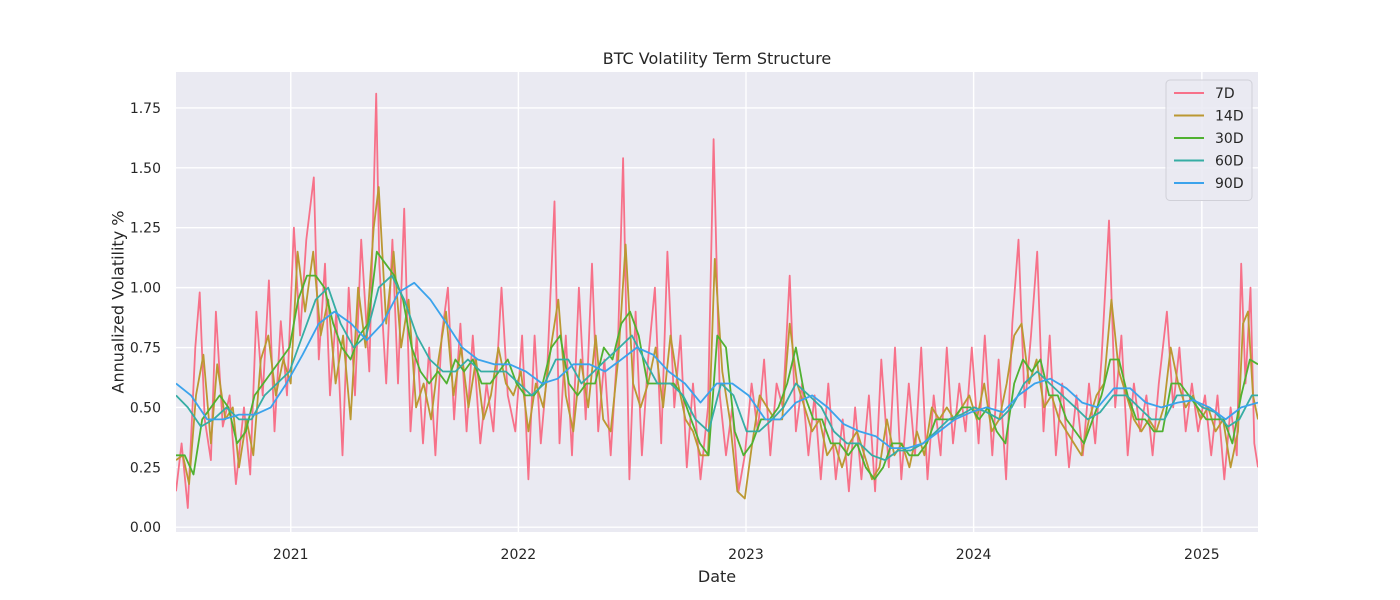 This screenshot has width=1400, height=600. Describe the element at coordinates (1229, 117) in the screenshot. I see `legend-label: 14D` at that location.